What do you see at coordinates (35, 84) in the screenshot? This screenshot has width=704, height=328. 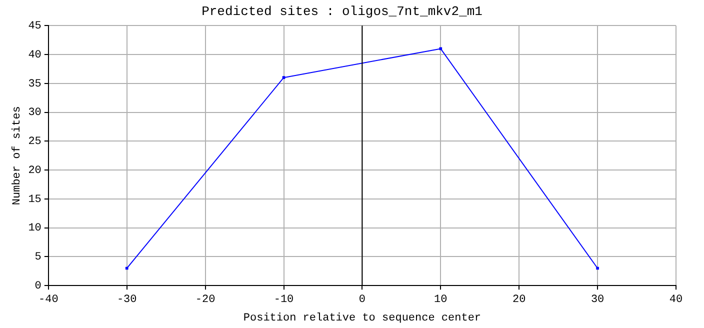 I see `y-tick-label: 35` at bounding box center [35, 84].